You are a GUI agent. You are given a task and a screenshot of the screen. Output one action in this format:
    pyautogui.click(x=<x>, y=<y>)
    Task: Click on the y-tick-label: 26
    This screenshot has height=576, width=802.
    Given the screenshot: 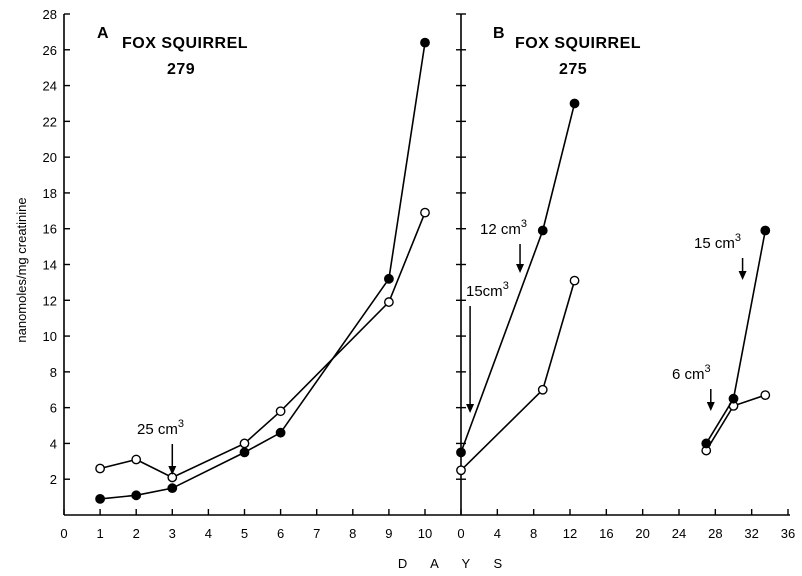 What is the action you would take?
    pyautogui.click(x=50, y=50)
    